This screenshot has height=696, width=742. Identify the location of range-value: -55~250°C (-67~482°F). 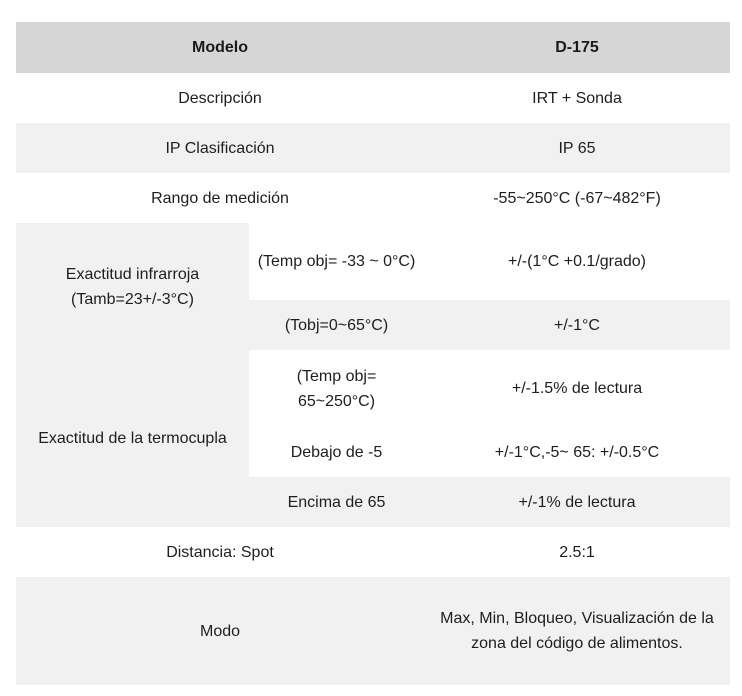
(577, 198).